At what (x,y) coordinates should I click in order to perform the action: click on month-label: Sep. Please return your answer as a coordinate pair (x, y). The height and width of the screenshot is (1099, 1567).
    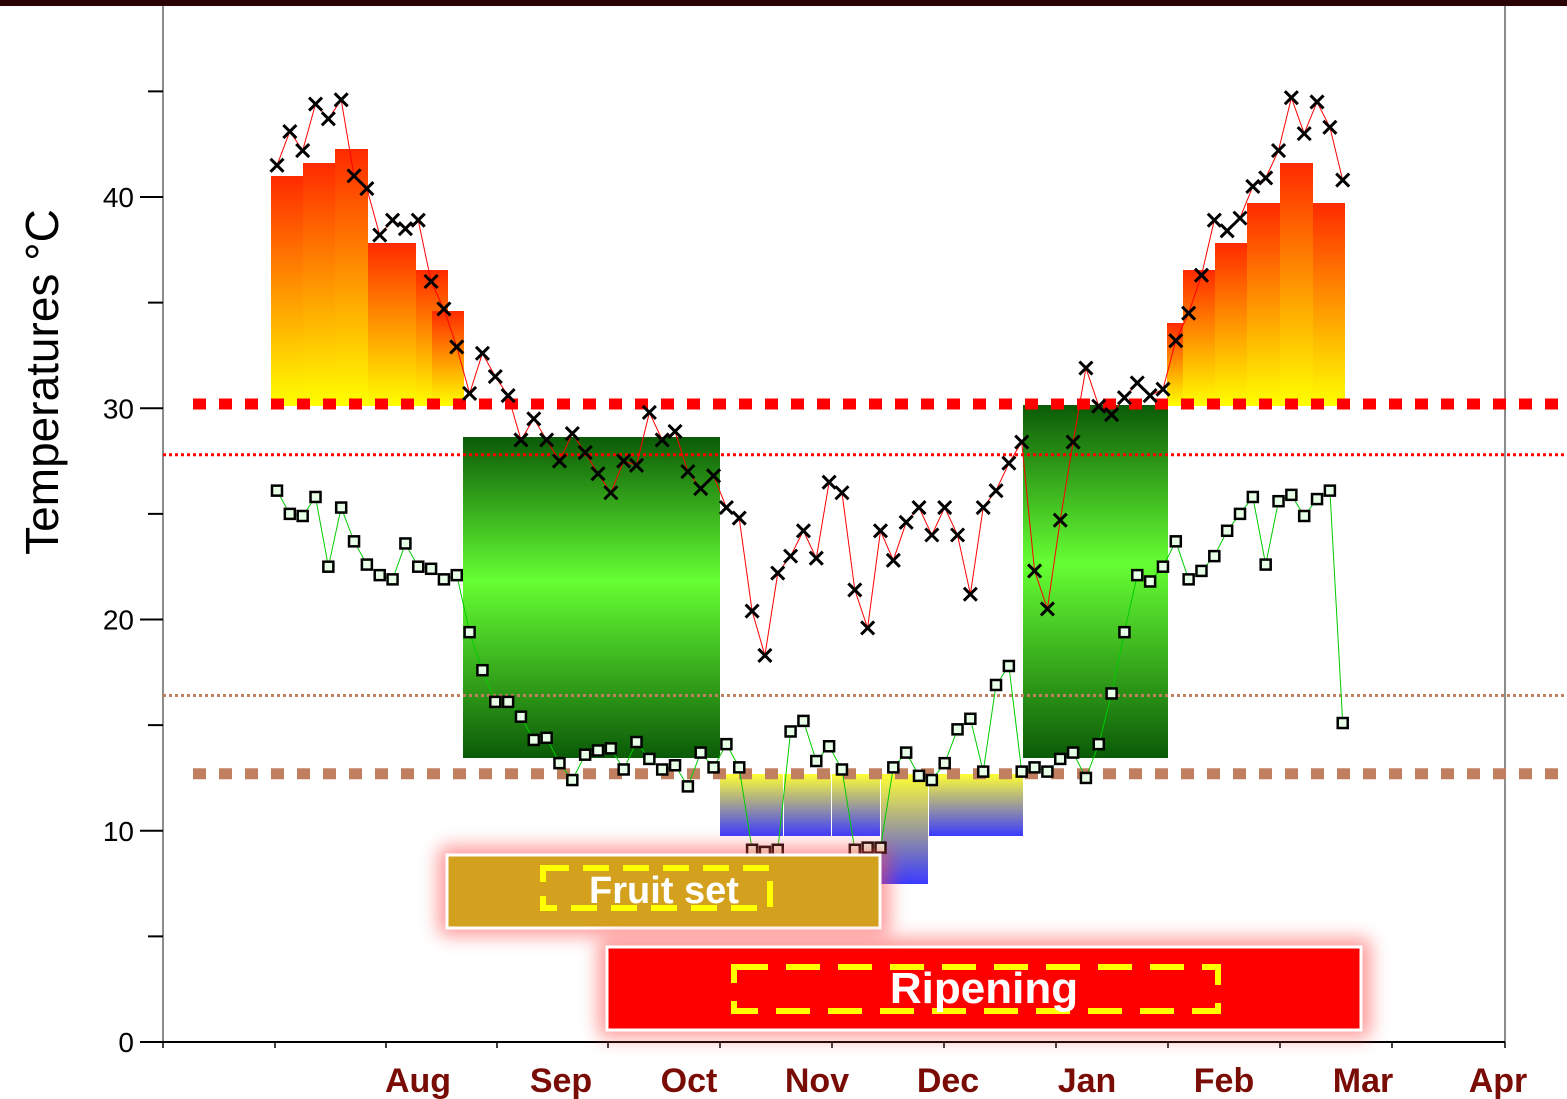
    Looking at the image, I should click on (561, 1080).